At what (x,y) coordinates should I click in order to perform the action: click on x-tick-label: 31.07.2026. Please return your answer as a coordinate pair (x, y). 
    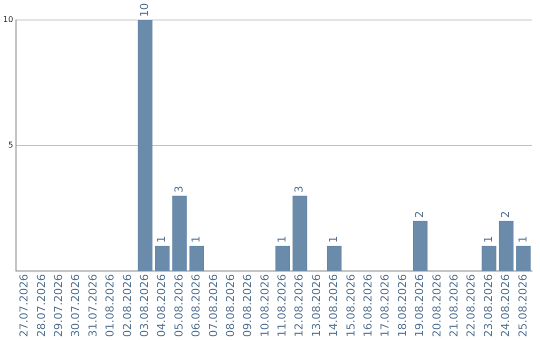
    Looking at the image, I should click on (93, 306).